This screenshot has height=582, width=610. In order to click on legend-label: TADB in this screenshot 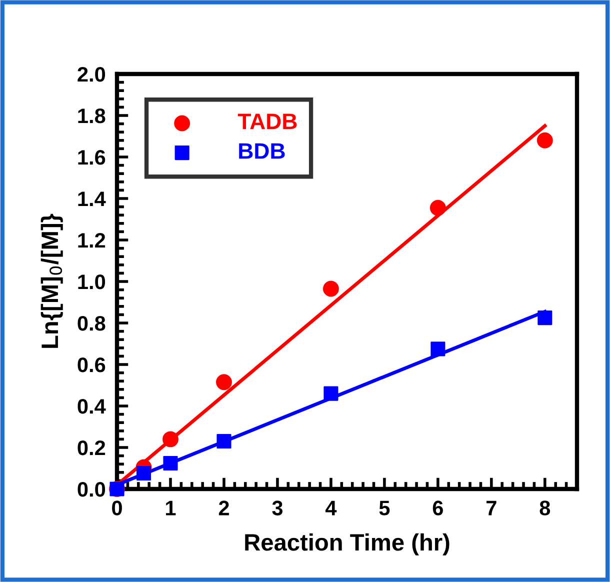, I will do `click(267, 122)`.